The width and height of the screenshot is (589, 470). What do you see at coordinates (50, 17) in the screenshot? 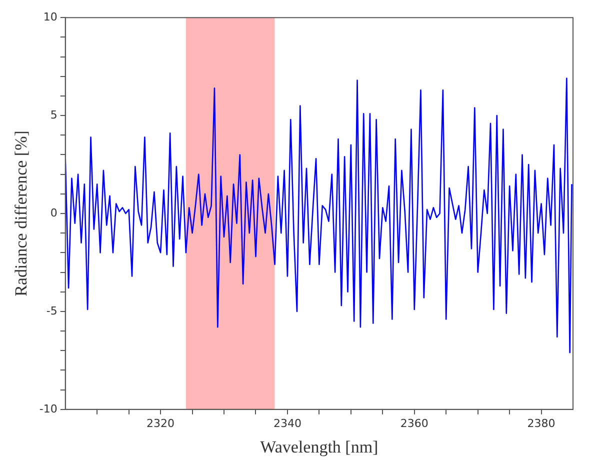
I see `y-tick-label: 10` at bounding box center [50, 17].